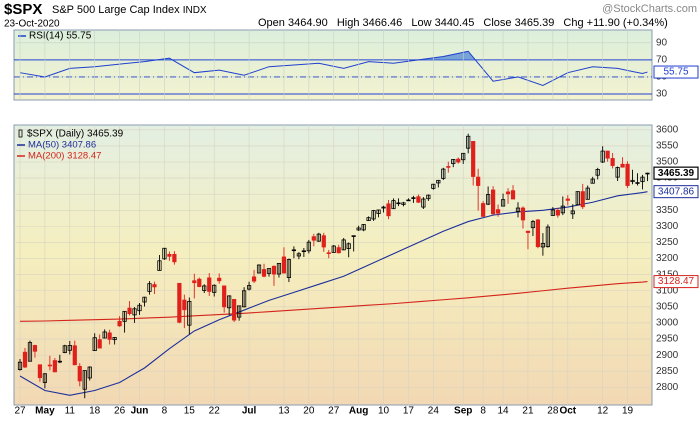 The height and width of the screenshot is (421, 700). Describe the element at coordinates (649, 9) in the screenshot. I see `watermark: @StockCharts.com` at that location.